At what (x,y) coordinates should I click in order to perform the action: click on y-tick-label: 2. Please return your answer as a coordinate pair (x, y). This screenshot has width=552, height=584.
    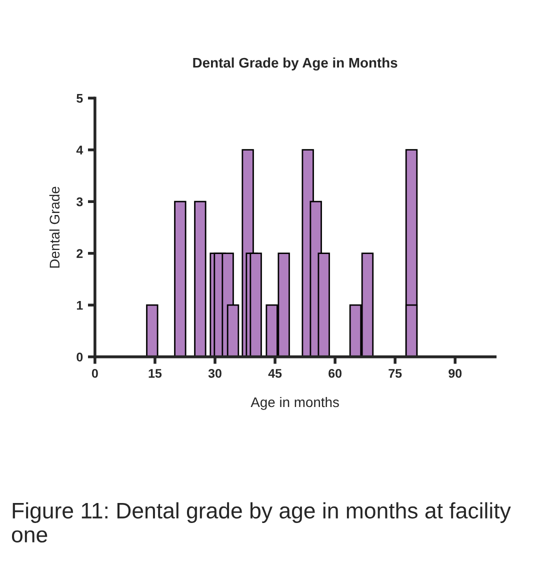
    Looking at the image, I should click on (79, 253).